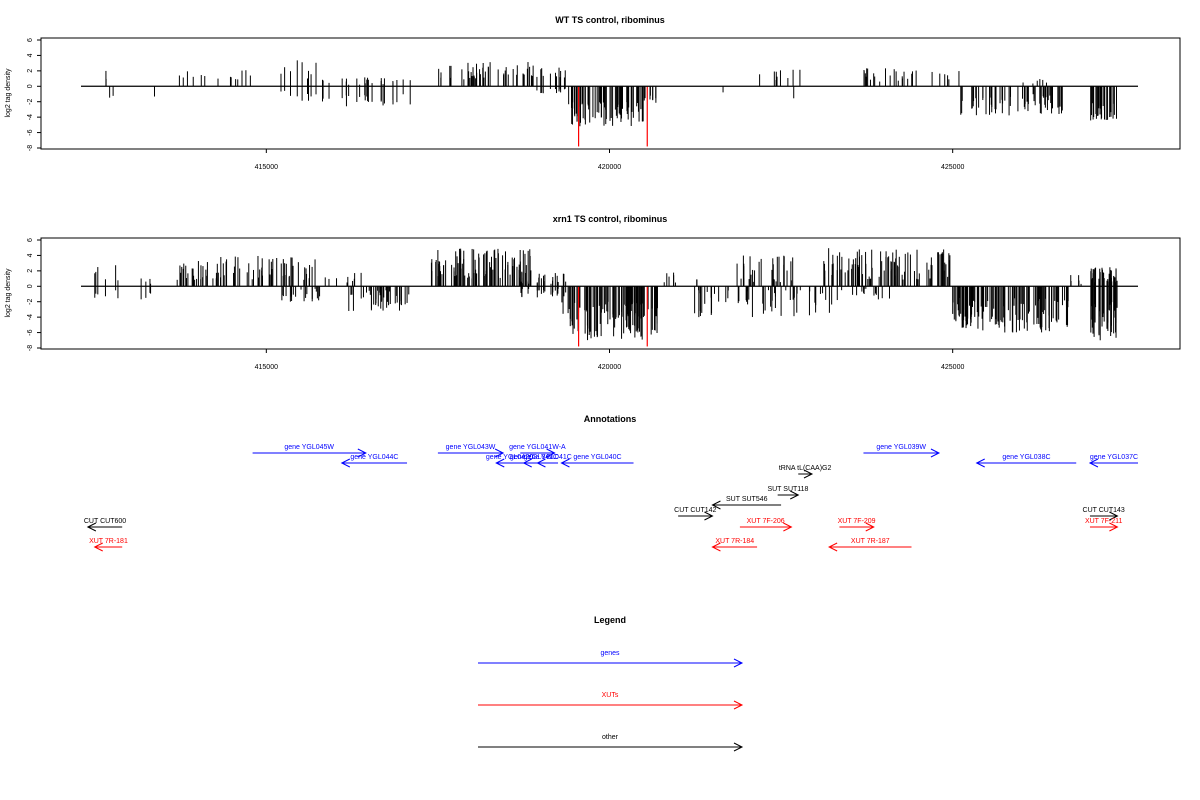 This screenshot has height=800, width=1200. What do you see at coordinates (30, 117) in the screenshot?
I see `wt-ytick-label: -4` at bounding box center [30, 117].